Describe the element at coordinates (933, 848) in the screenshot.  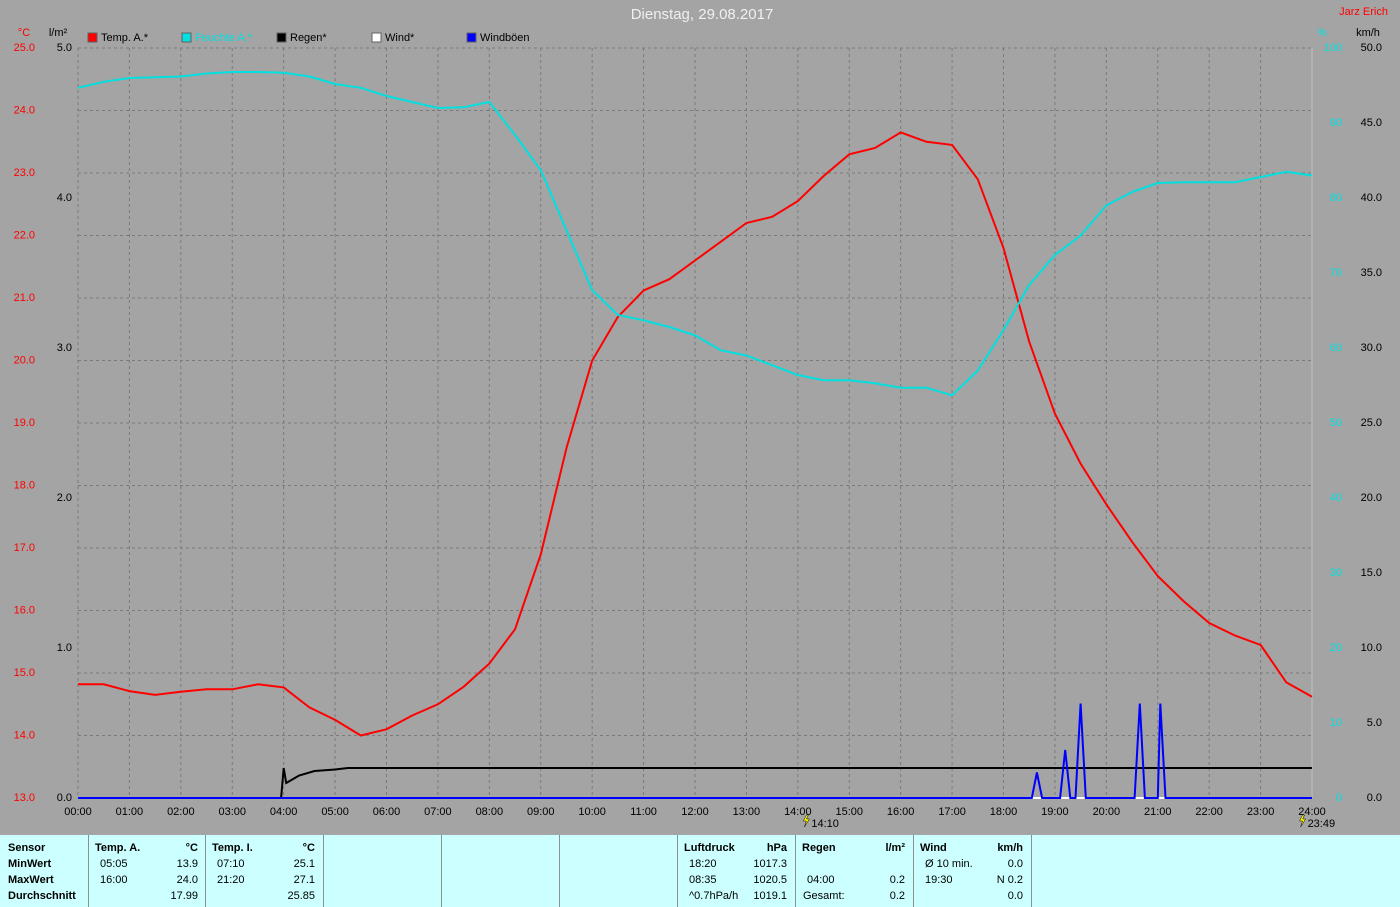
I see `table-cell: Wind` at that location.